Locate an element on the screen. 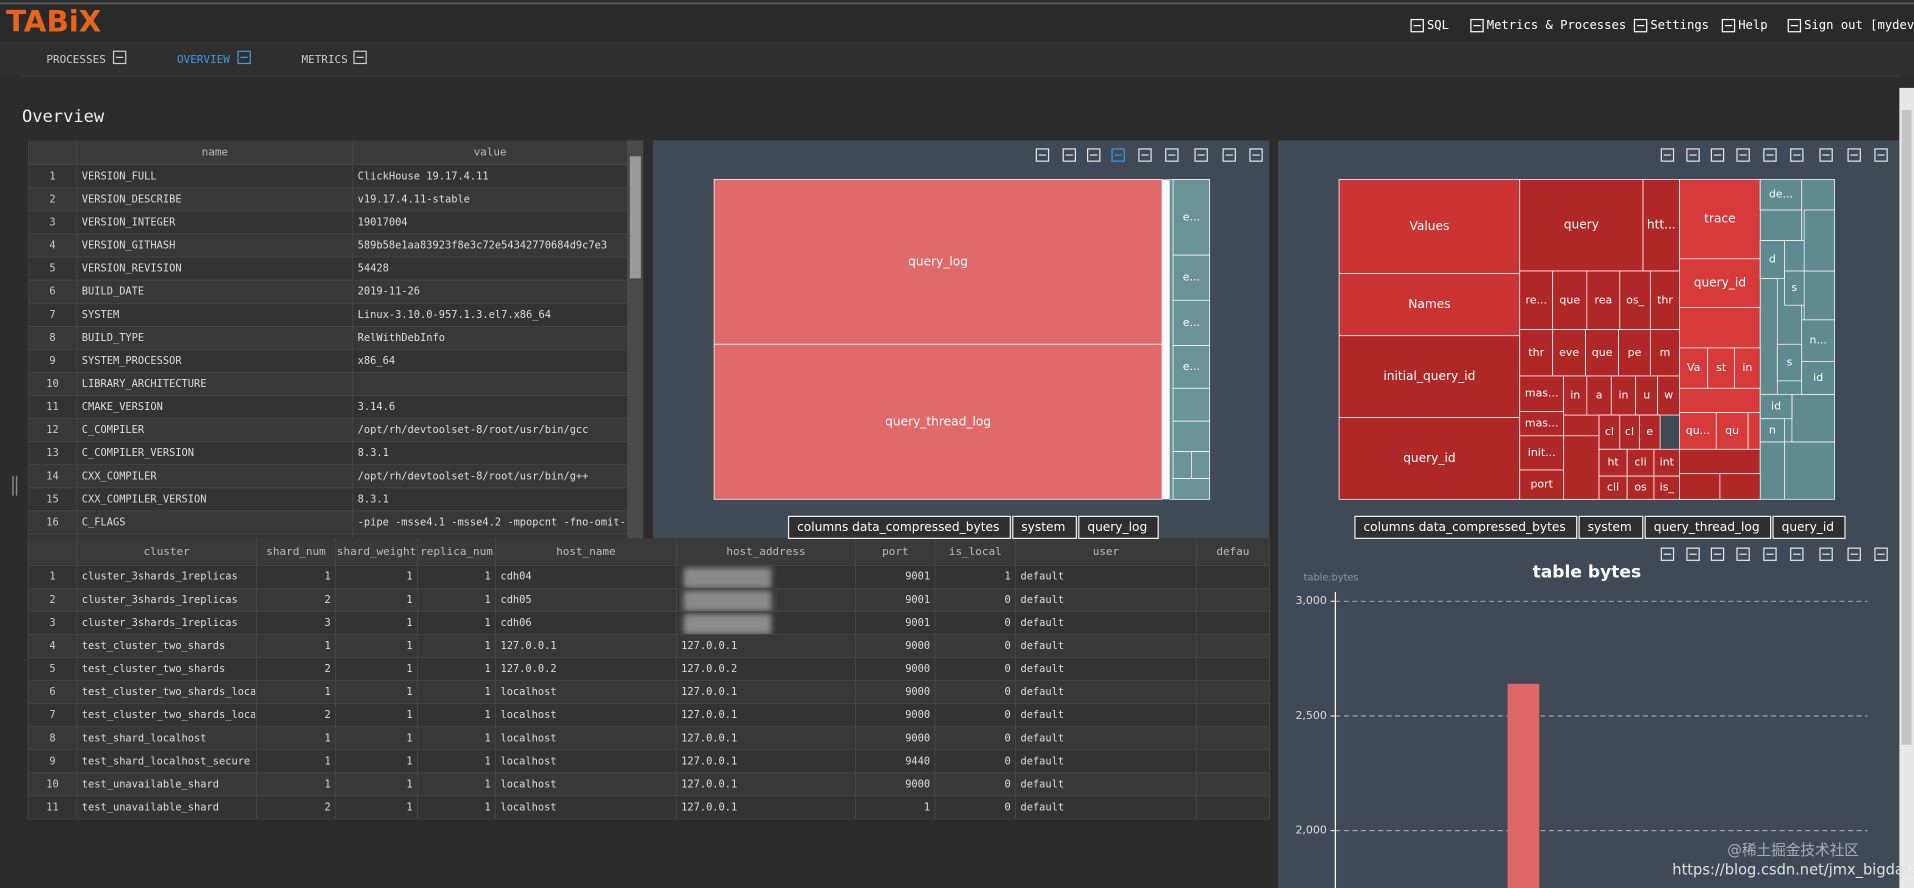 This screenshot has height=888, width=1914. tab: PROCESSES is located at coordinates (75, 59).